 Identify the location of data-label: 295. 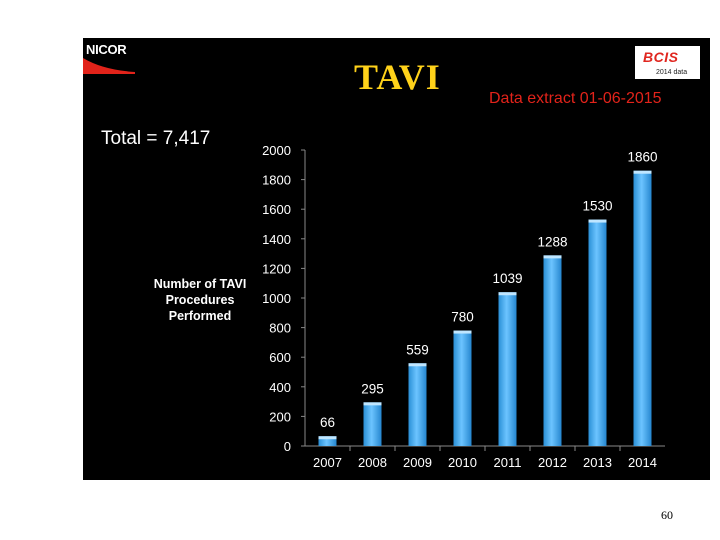
(372, 388).